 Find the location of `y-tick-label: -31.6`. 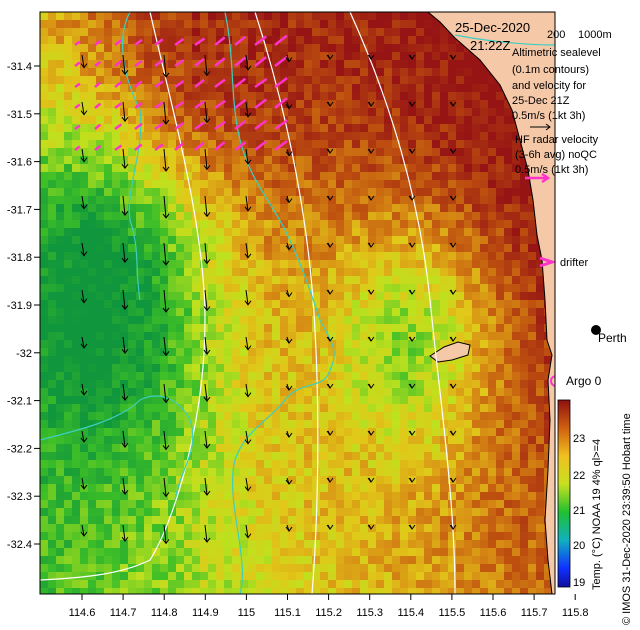

y-tick-label: -31.6 is located at coordinates (19, 163).